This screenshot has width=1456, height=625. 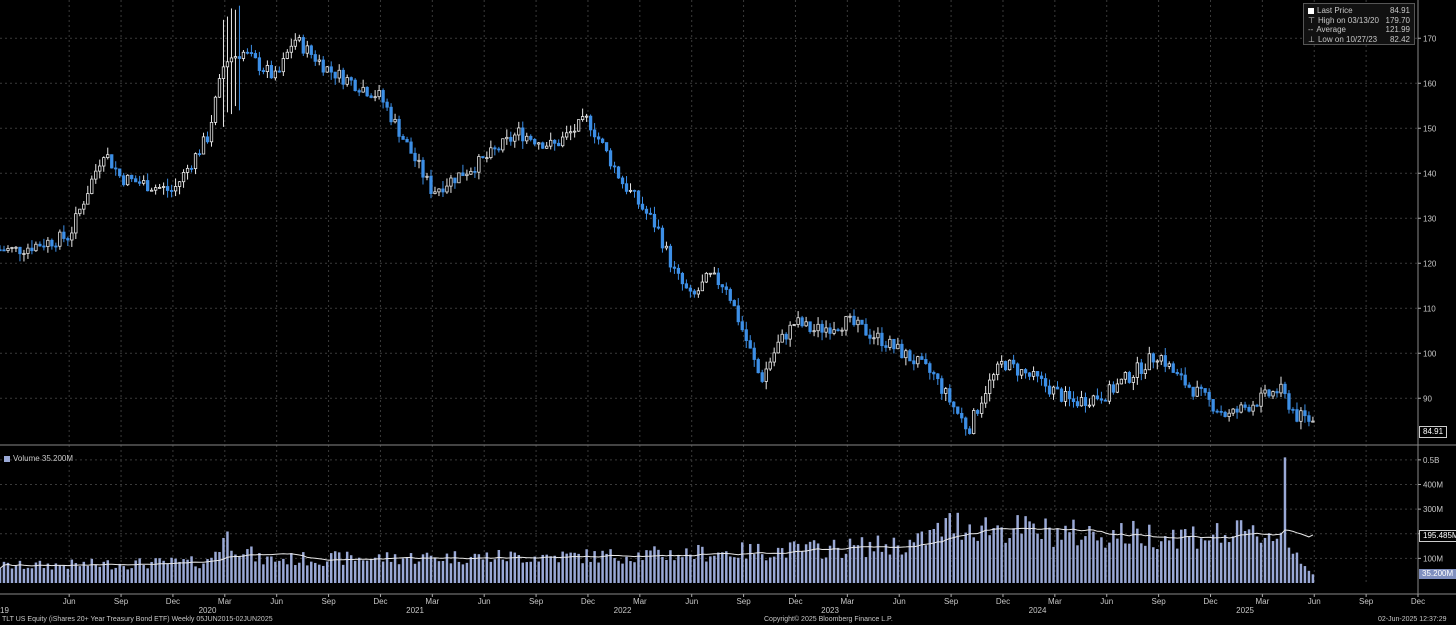 What do you see at coordinates (1433, 484) in the screenshot?
I see `volume-tick-label: 400M` at bounding box center [1433, 484].